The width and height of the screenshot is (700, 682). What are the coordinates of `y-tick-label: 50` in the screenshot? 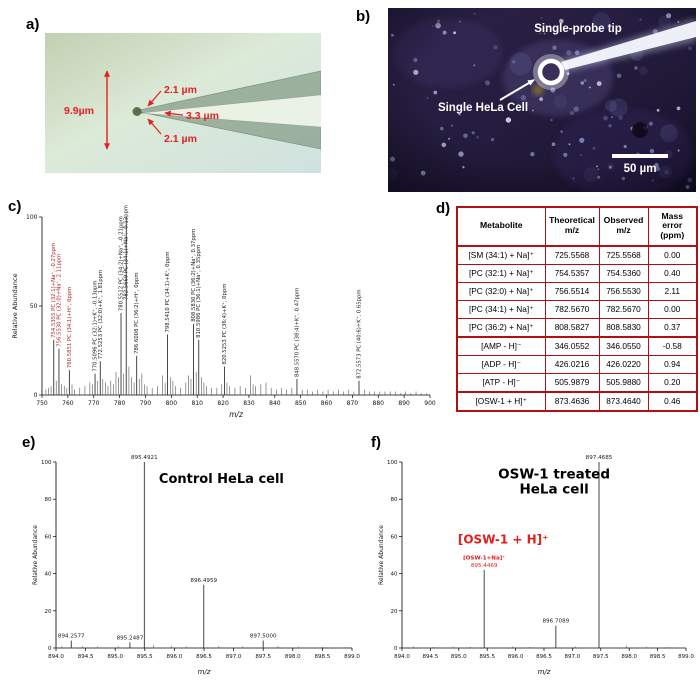 It's located at (34, 306).